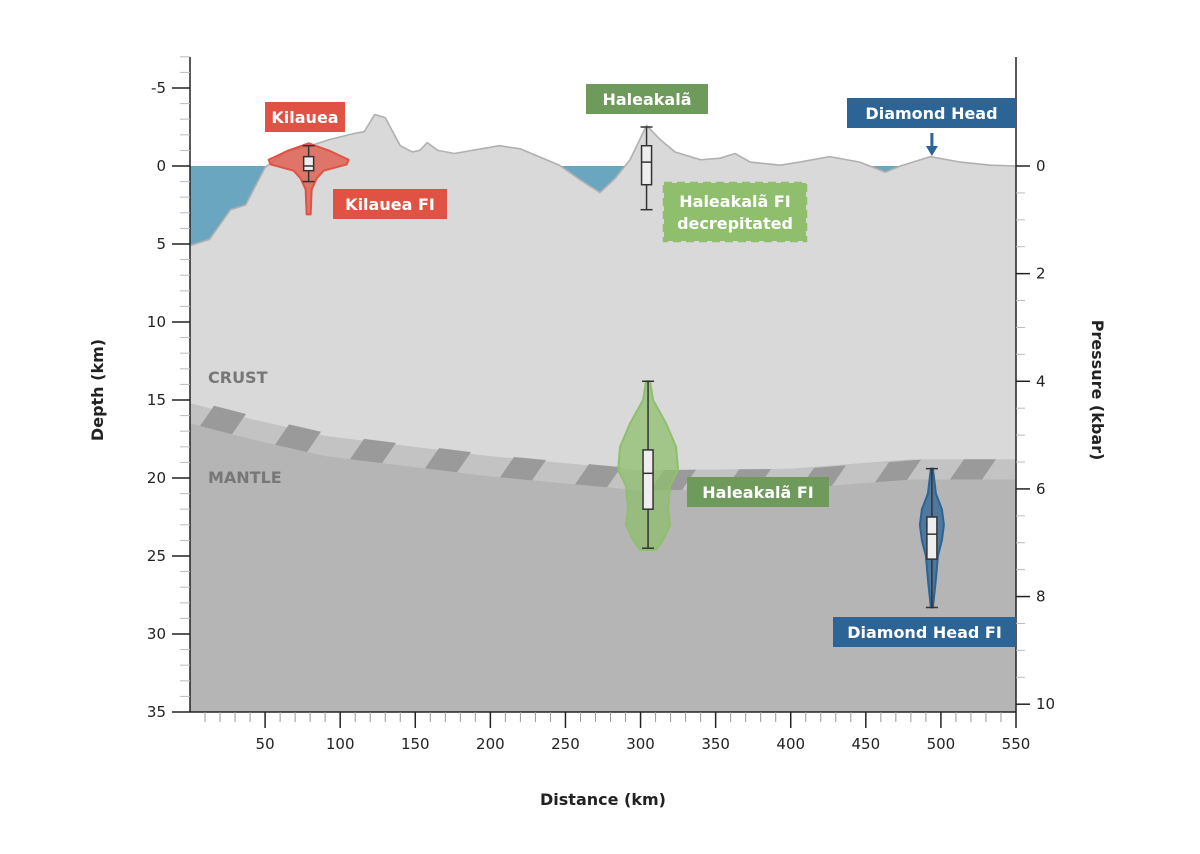  What do you see at coordinates (1041, 166) in the screenshot?
I see `y2-tick-label: 0` at bounding box center [1041, 166].